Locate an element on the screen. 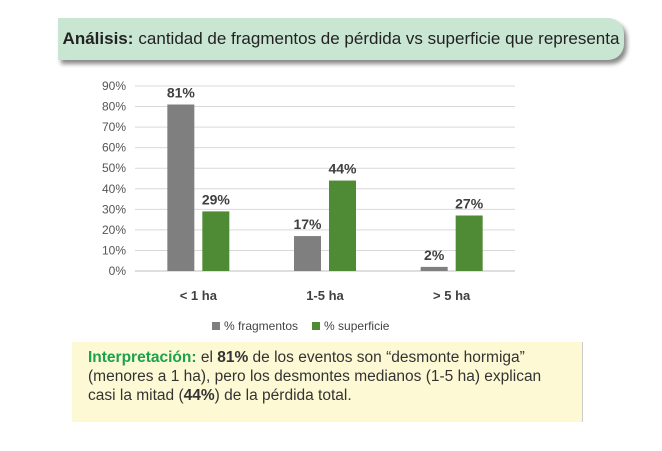 The image size is (662, 451). highlight: 81% is located at coordinates (233, 357).